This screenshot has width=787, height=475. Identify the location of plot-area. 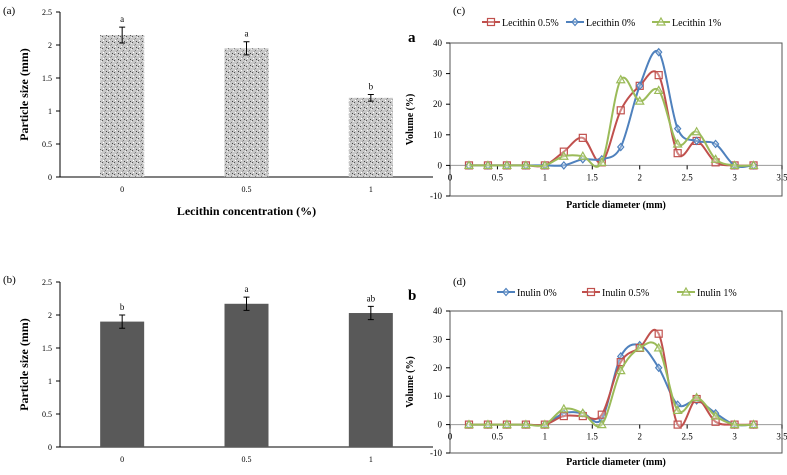
(616, 382).